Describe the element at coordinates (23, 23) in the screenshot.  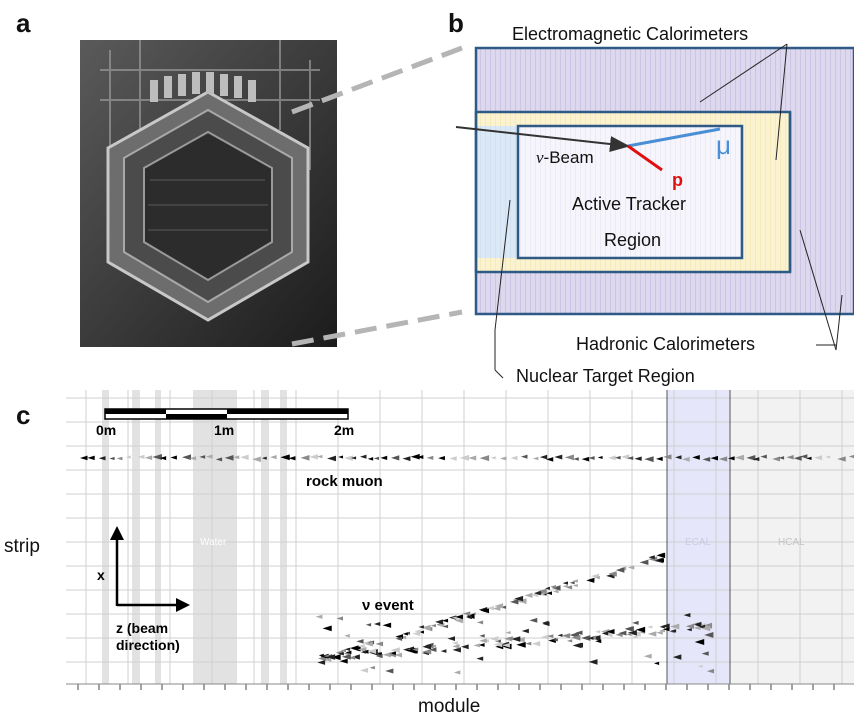
I see `panel-a-letter: a` at that location.